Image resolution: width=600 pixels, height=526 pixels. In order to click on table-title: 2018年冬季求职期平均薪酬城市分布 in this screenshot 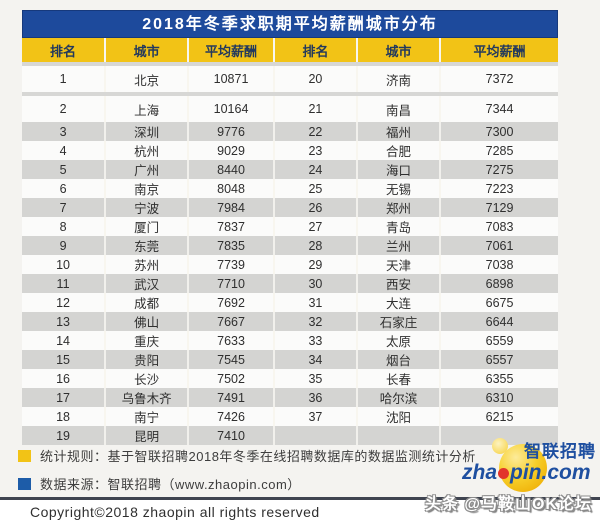, I will do `click(290, 24)`.